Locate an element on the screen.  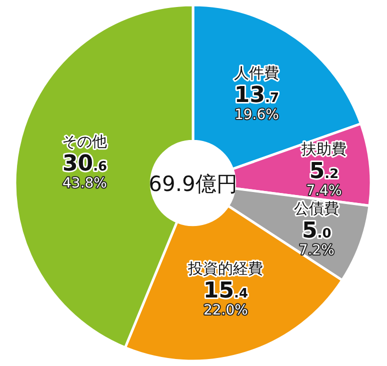
text: 69.9億円 is located at coordinates (193, 184).